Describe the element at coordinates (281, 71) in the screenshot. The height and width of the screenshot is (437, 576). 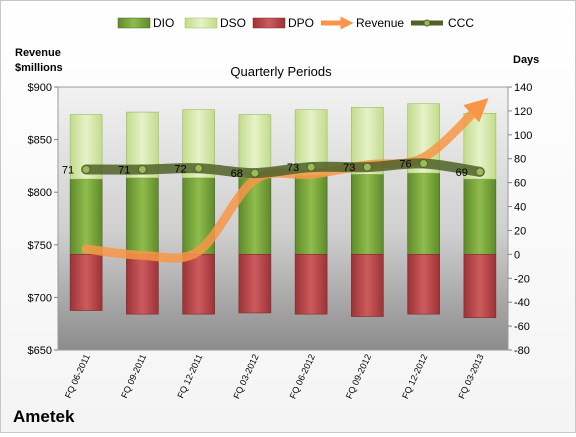
I see `chart-title: Quarterly Periods` at that location.